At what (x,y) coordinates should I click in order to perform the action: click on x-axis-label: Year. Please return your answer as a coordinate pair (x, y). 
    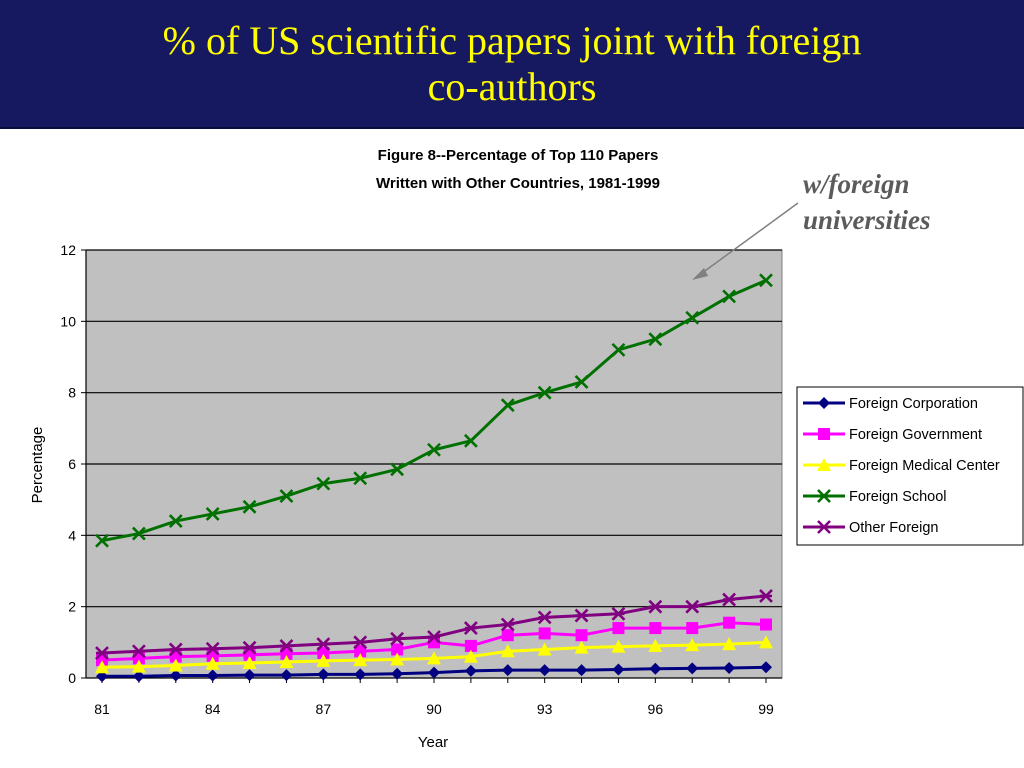
    Looking at the image, I should click on (433, 742).